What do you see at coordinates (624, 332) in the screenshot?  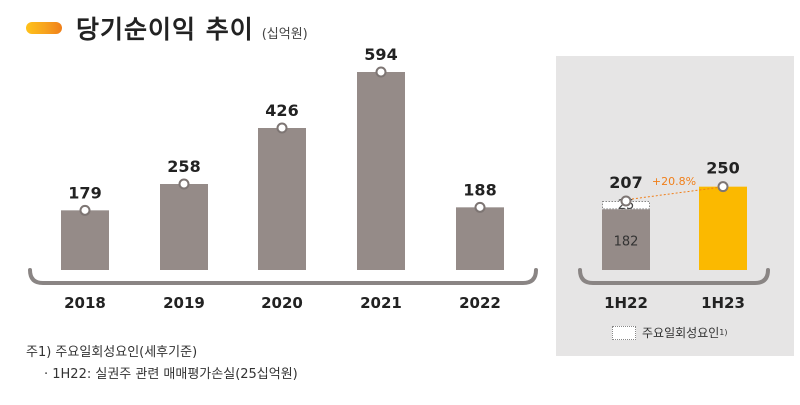 I see `legend-swatch` at bounding box center [624, 332].